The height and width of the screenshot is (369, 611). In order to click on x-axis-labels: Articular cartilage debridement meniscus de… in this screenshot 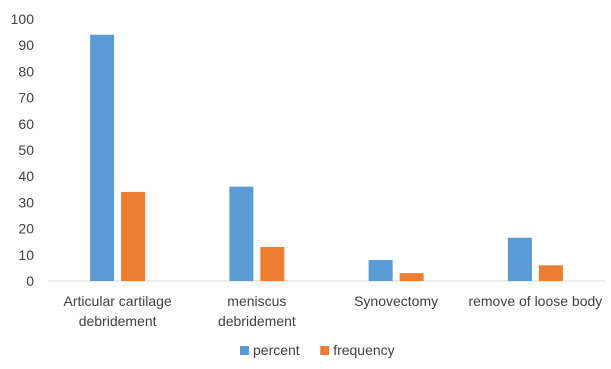, I will do `click(333, 311)`.